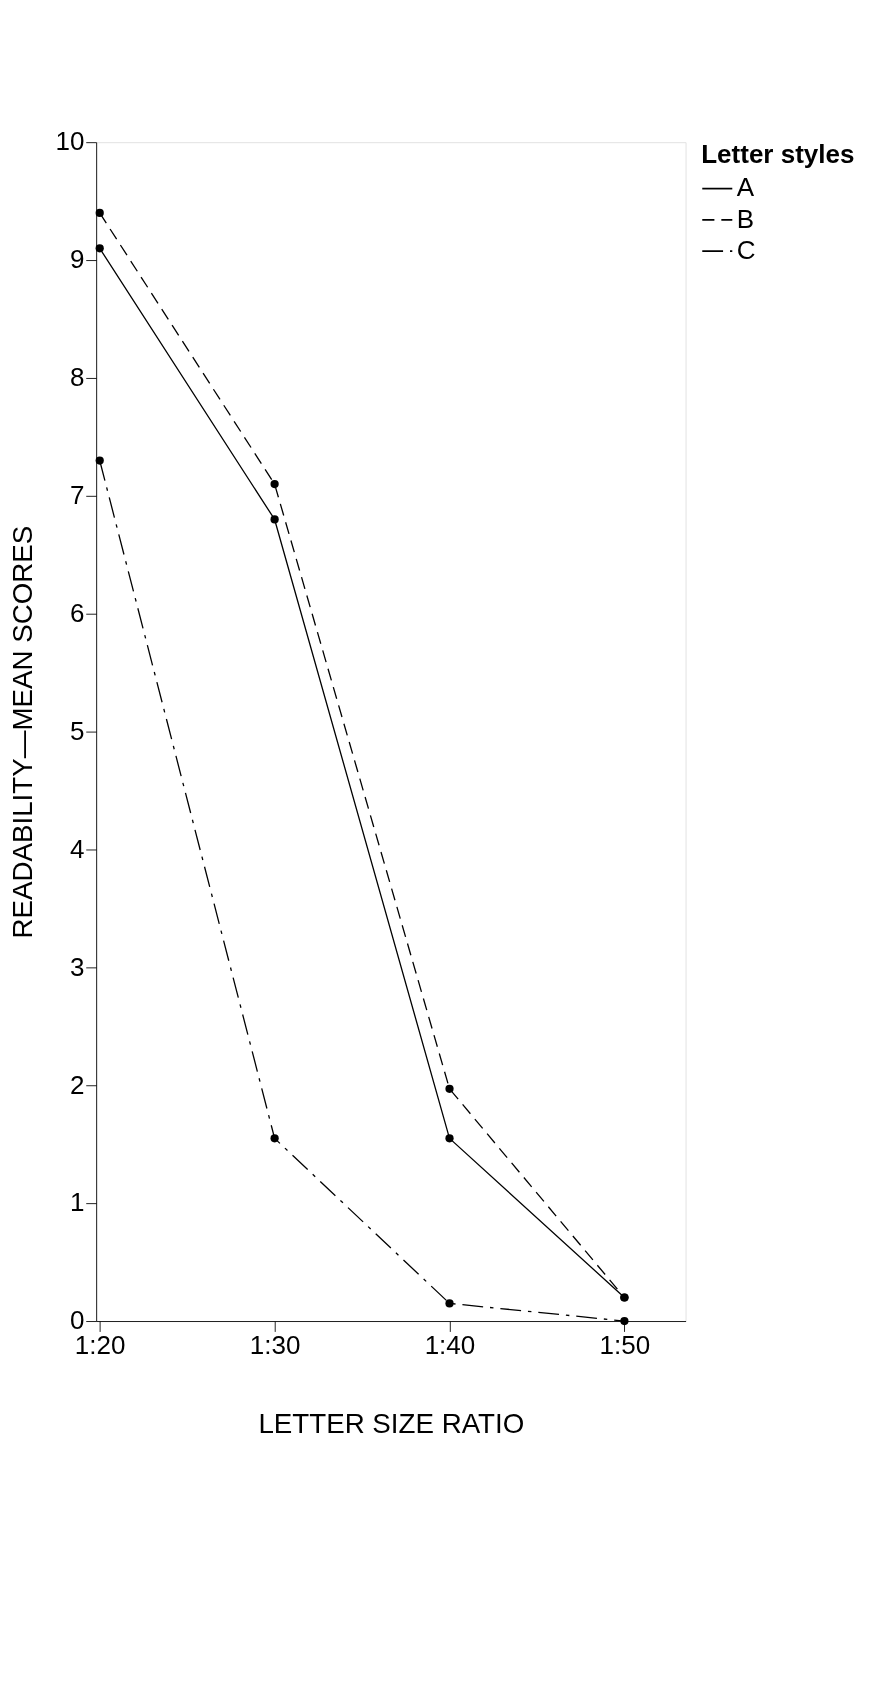  I want to click on y-tick-label: 8, so click(77, 377).